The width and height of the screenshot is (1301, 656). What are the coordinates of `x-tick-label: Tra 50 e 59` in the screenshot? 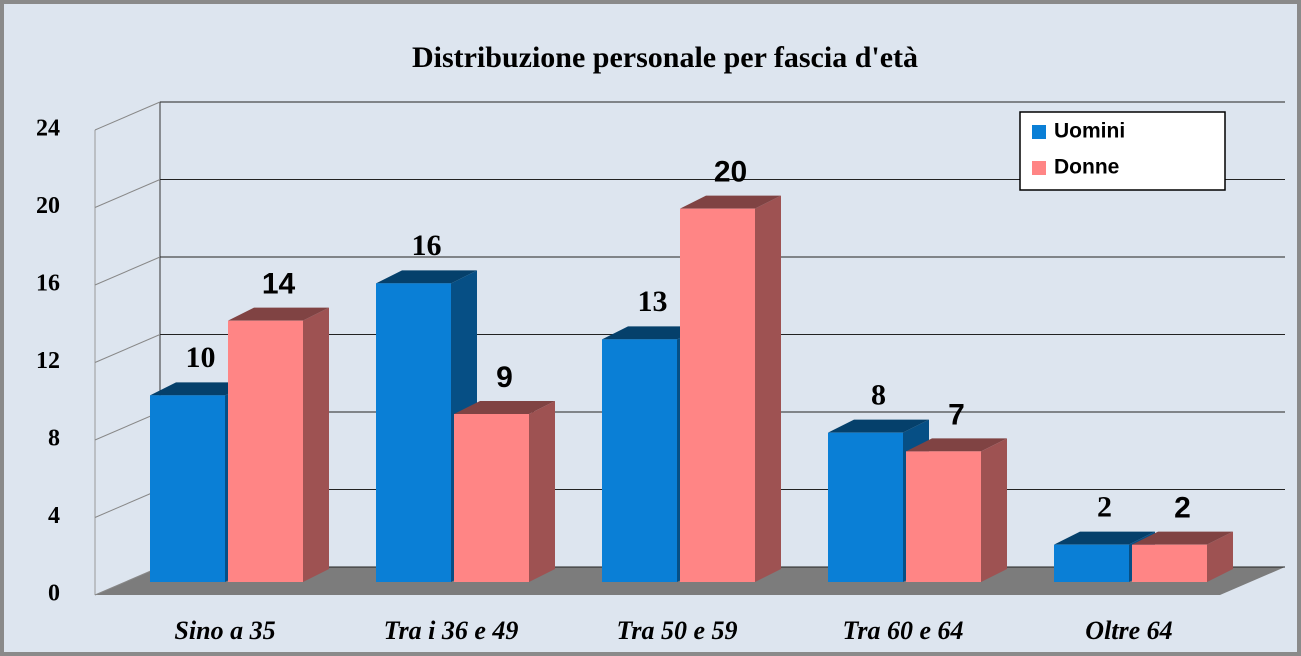 It's located at (676, 630).